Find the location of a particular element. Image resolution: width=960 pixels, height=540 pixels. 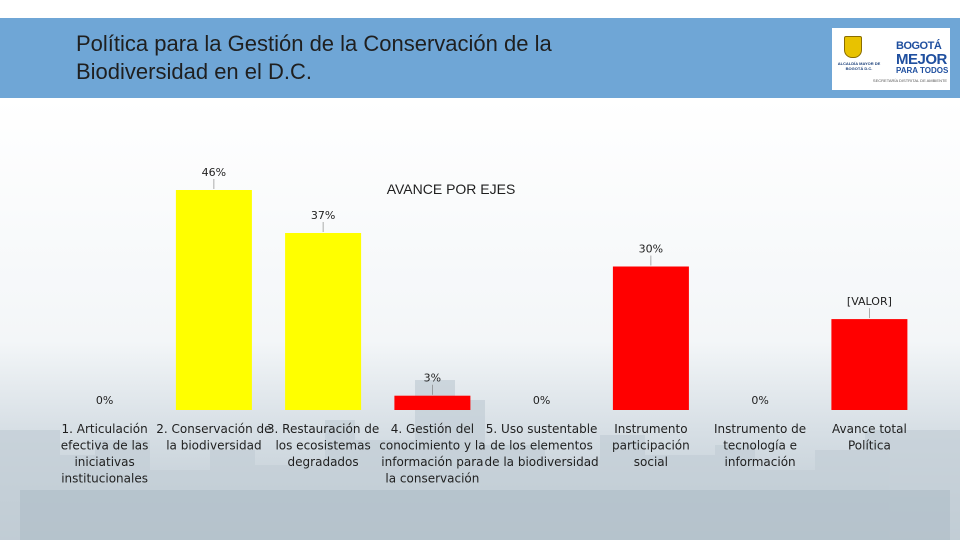

category-label-line: los ecosistemas is located at coordinates (322, 446).